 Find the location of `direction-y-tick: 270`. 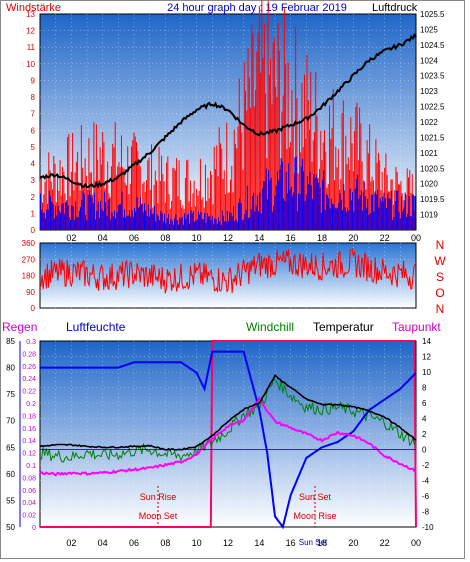

direction-y-tick: 270 is located at coordinates (29, 259).